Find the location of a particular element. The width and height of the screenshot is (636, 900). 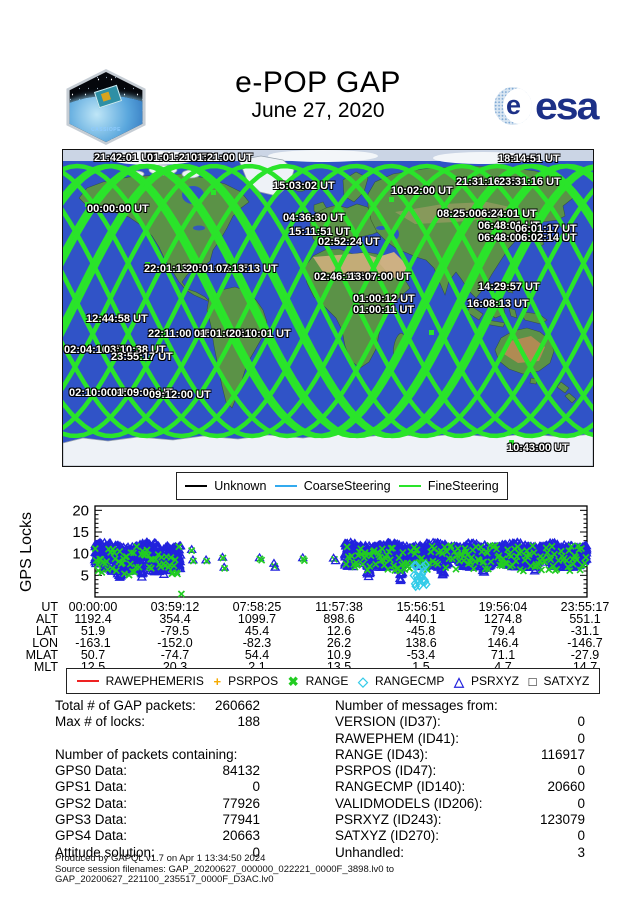

ephemeris-cell: 11:57:38 is located at coordinates (339, 607).